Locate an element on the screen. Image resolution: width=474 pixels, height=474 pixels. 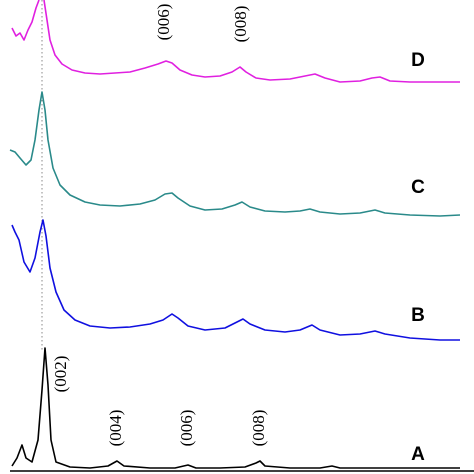
curve-label: C is located at coordinates (418, 187).